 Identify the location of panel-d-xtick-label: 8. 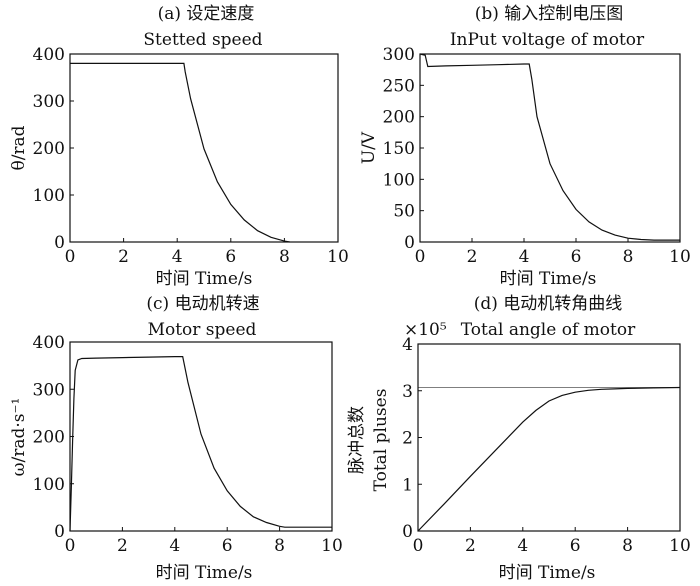
(627, 546).